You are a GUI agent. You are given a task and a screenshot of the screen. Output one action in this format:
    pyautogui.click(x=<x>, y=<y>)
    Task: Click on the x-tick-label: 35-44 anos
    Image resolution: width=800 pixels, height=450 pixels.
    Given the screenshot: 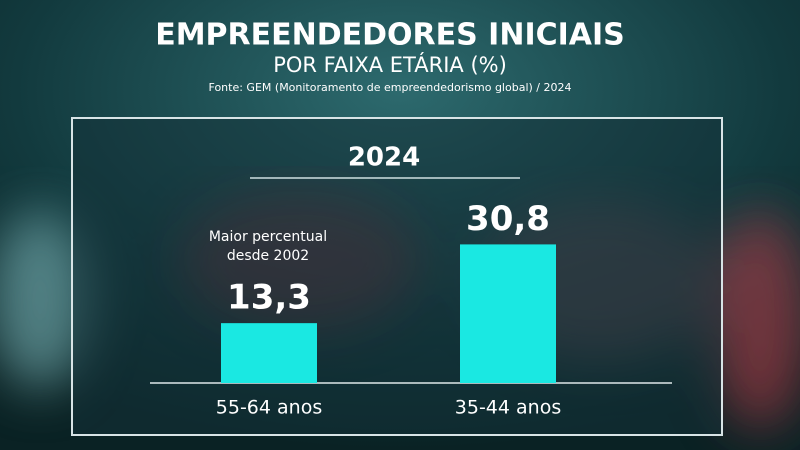 What is the action you would take?
    pyautogui.click(x=508, y=408)
    